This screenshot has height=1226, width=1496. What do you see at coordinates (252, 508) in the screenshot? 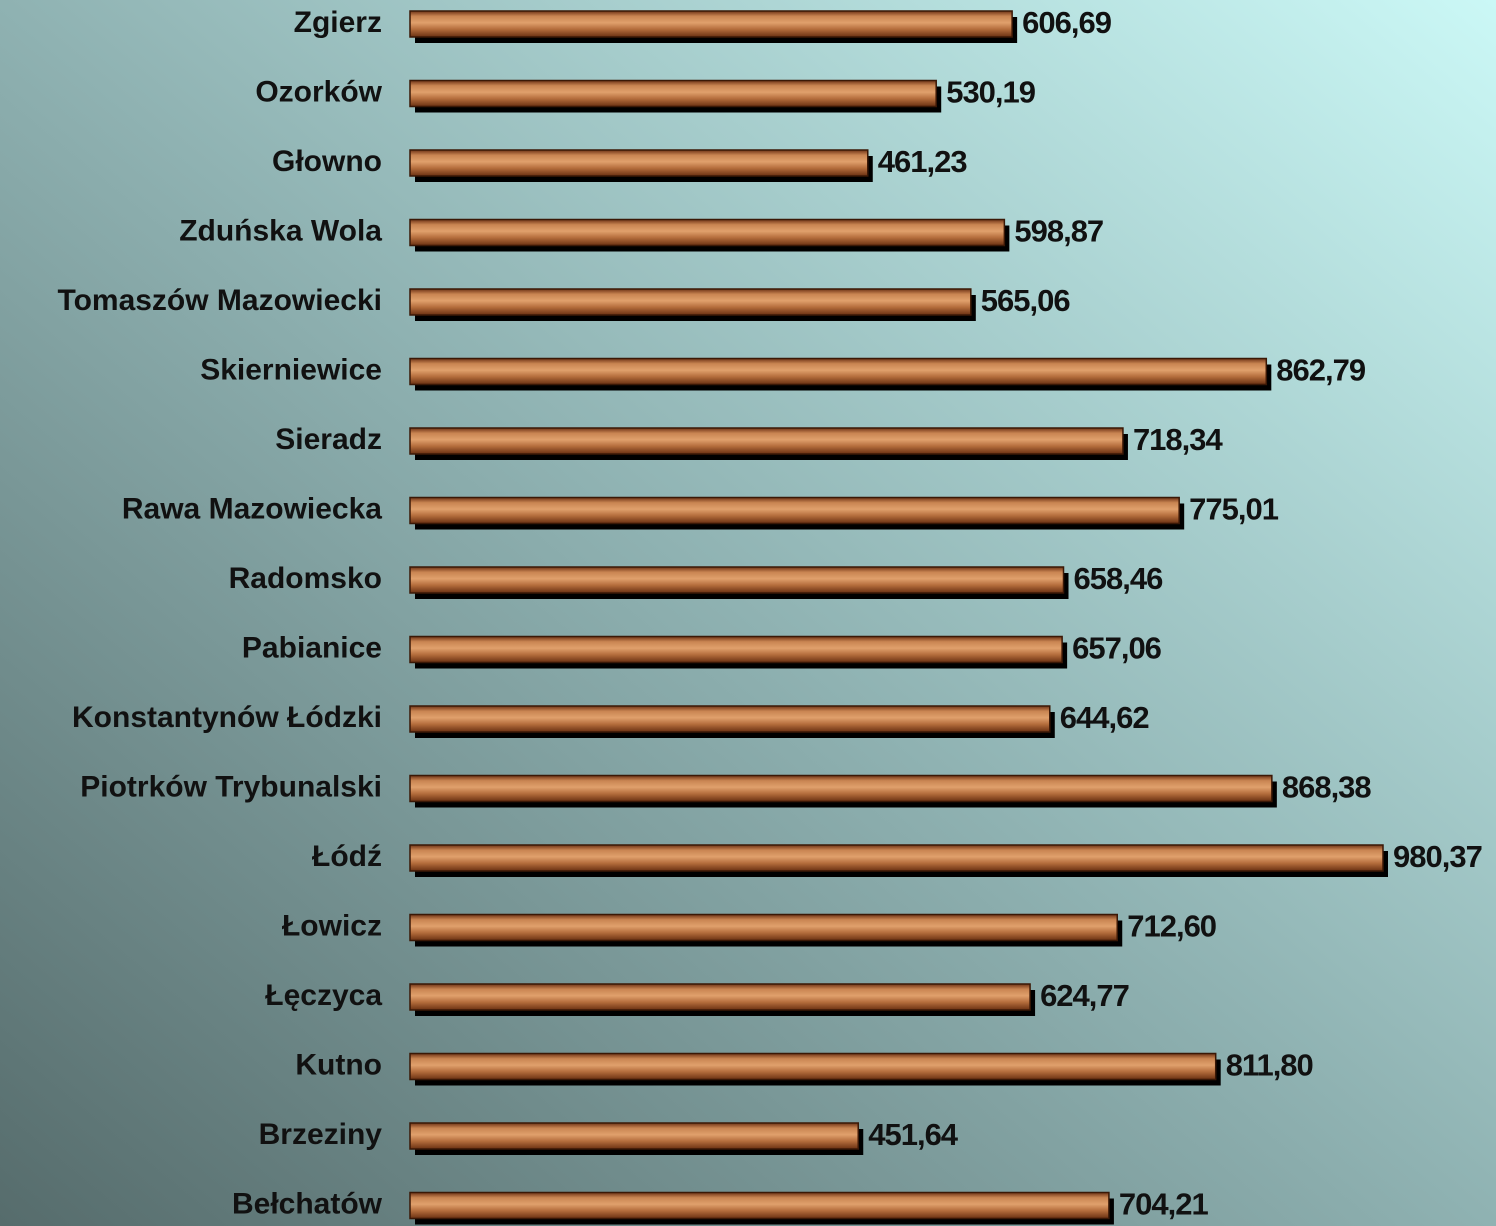
I see `category-label: Rawa Mazowiecka` at bounding box center [252, 508].